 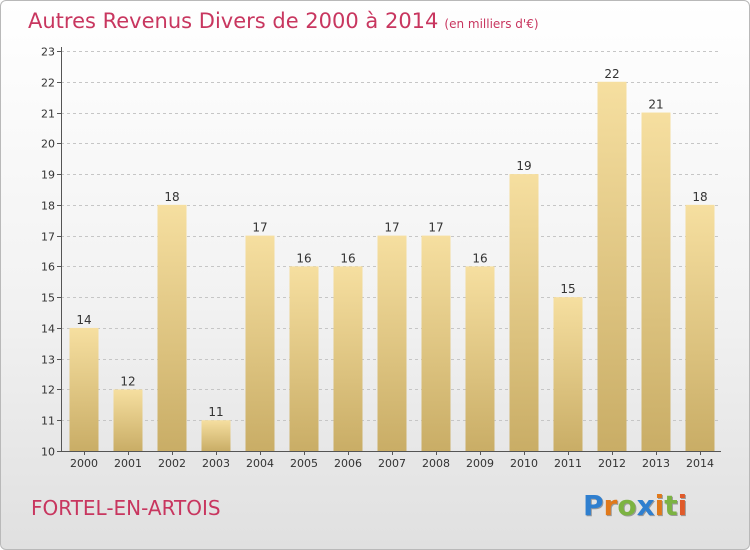 I want to click on chart-subtitle: (en milliers d'€), so click(x=491, y=24).